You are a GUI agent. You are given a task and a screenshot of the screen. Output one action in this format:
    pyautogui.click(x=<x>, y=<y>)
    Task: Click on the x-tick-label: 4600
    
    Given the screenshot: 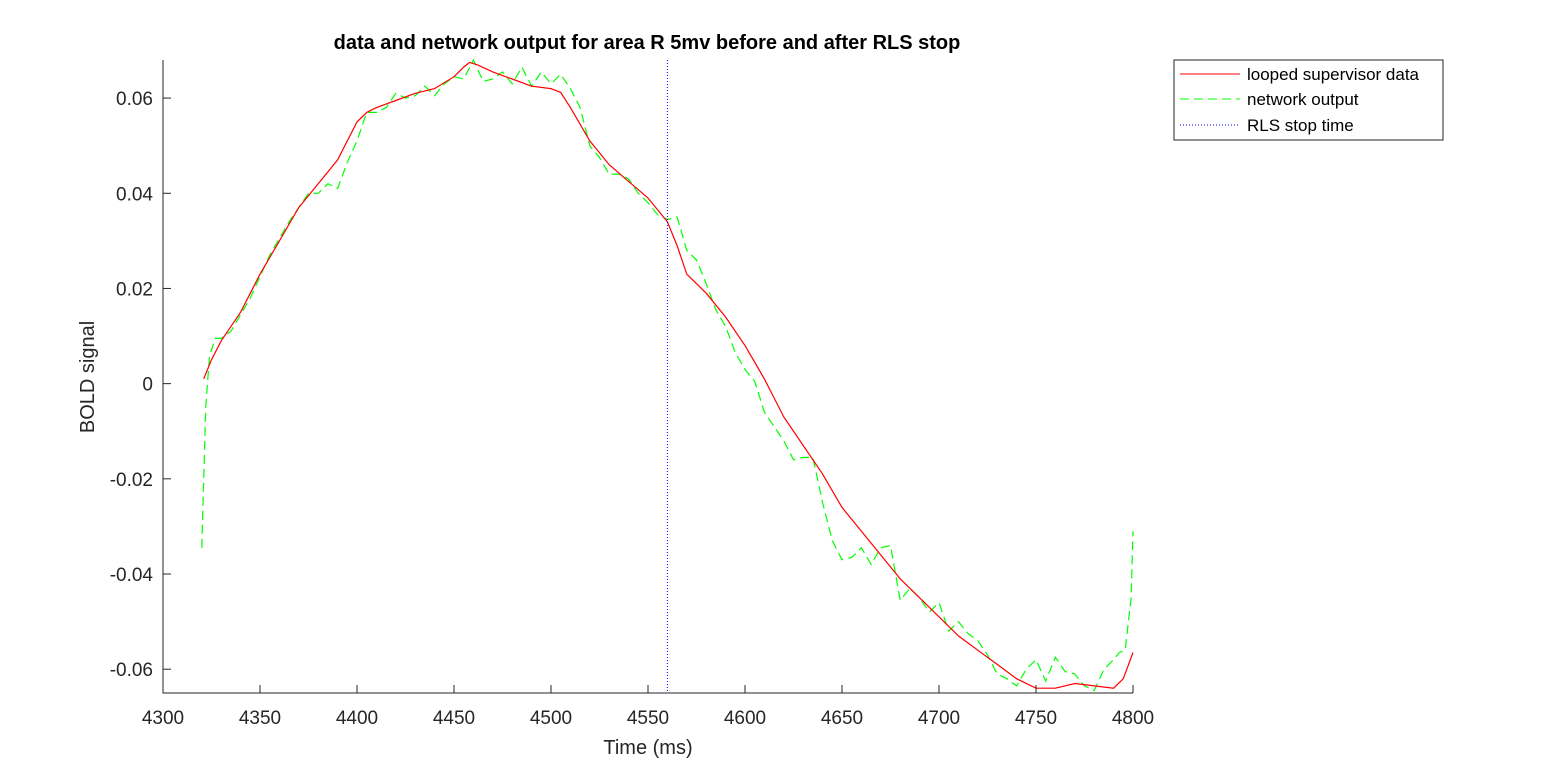 What is the action you would take?
    pyautogui.click(x=745, y=718)
    